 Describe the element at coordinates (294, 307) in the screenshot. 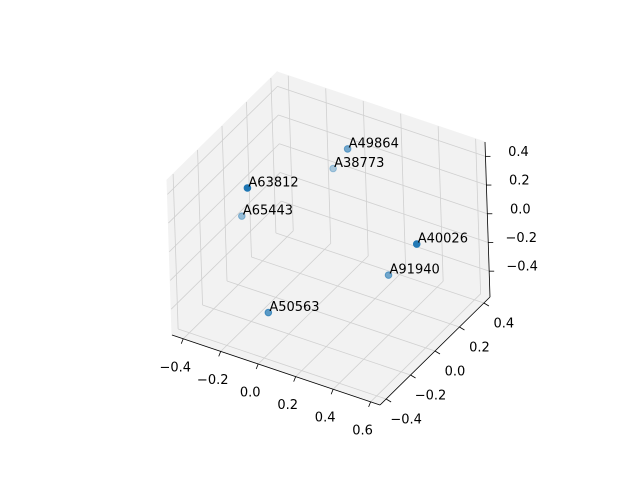

I see `point-label: A50563` at that location.